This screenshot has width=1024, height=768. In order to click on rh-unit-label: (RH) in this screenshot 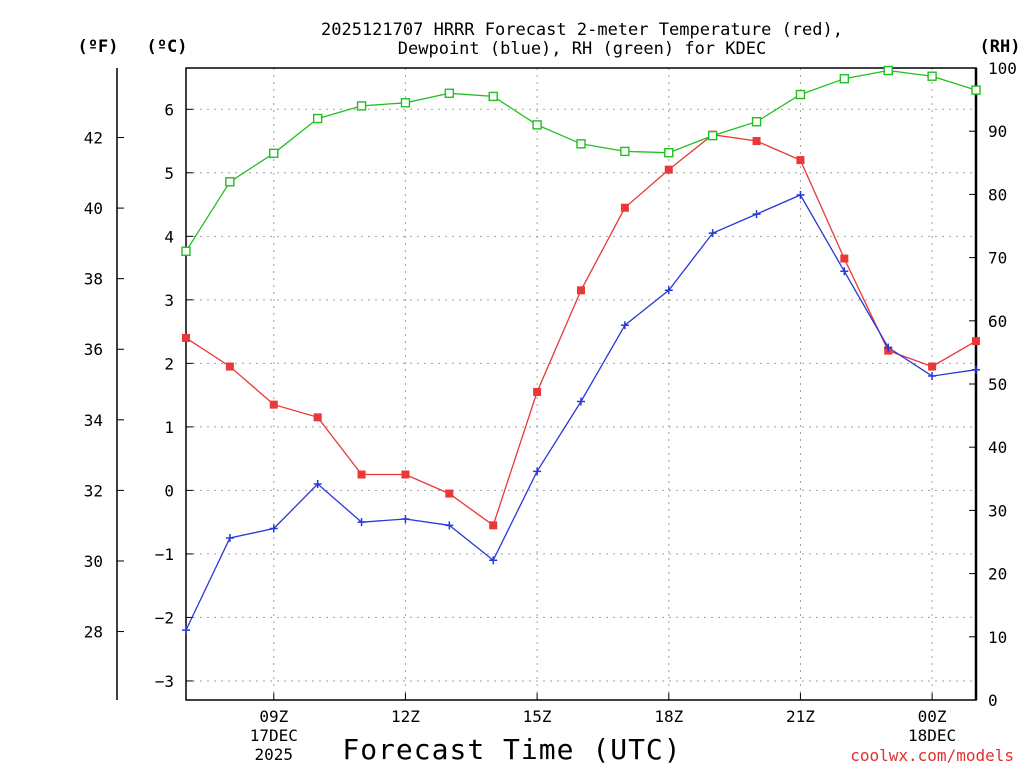, I will do `click(1000, 47)`.